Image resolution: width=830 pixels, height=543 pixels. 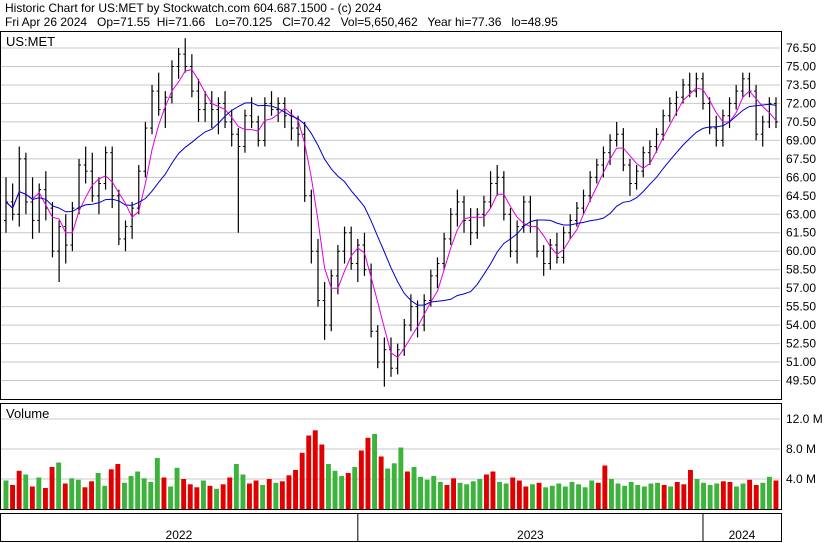 What do you see at coordinates (801, 479) in the screenshot?
I see `volume-tick-label: 4.0 M` at bounding box center [801, 479].